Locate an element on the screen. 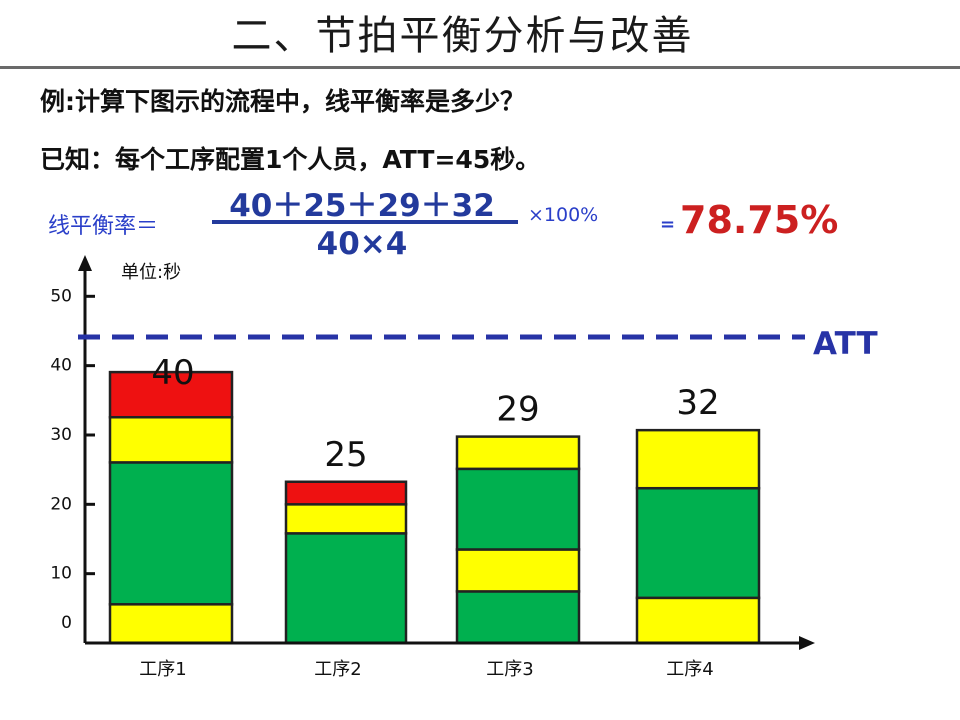  att-label: ATT is located at coordinates (845, 344).